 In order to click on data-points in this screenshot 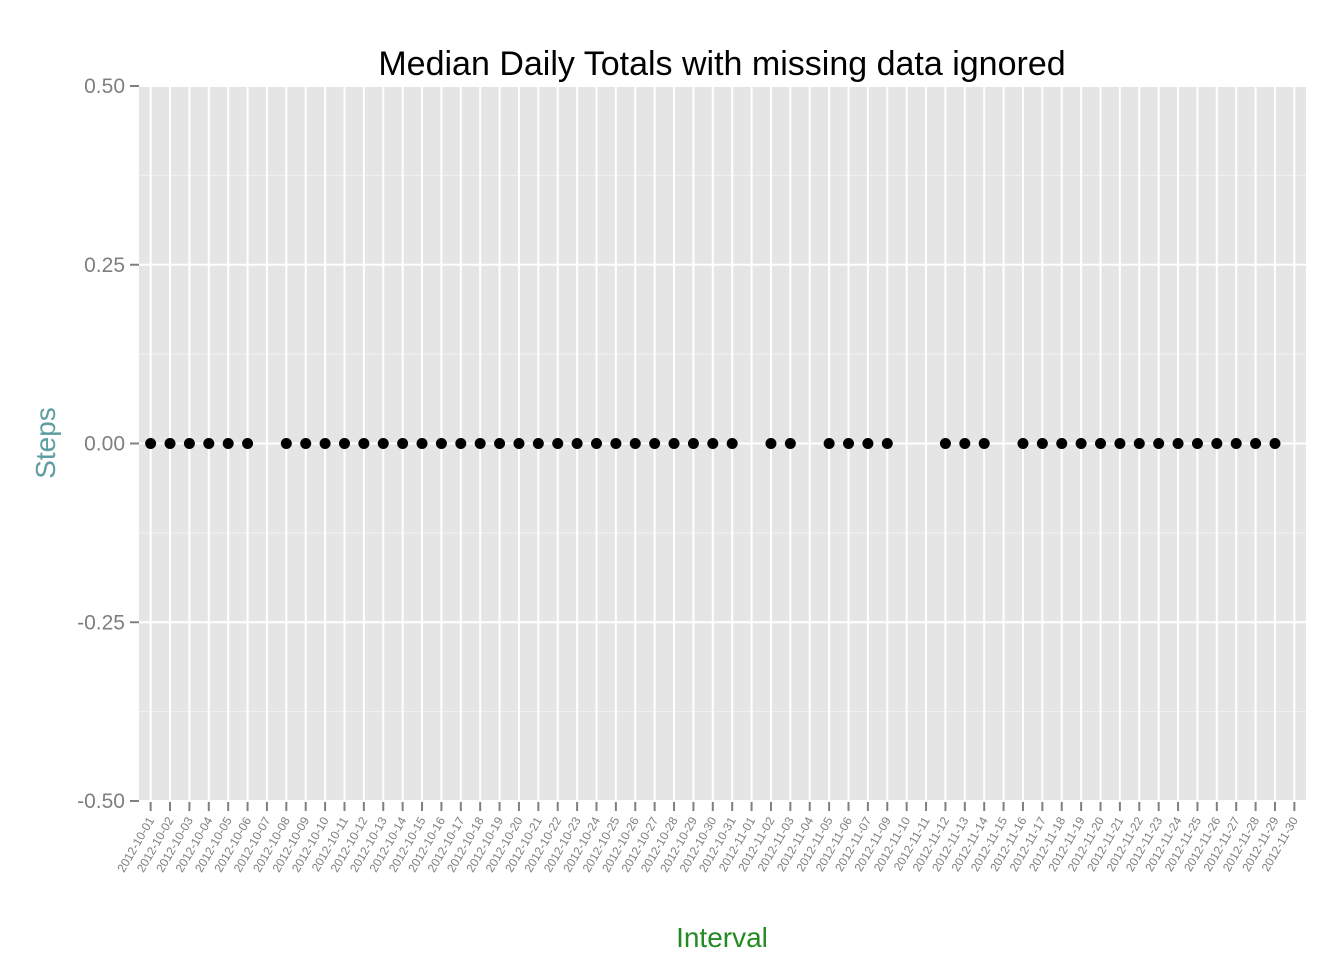, I will do `click(713, 443)`.